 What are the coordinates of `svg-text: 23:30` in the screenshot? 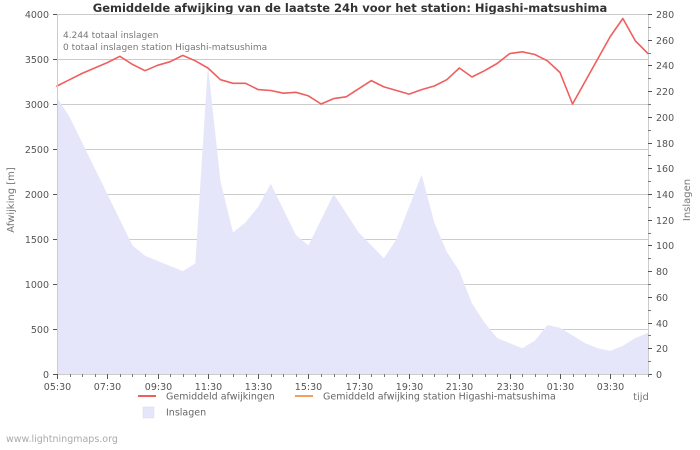 It's located at (510, 387).